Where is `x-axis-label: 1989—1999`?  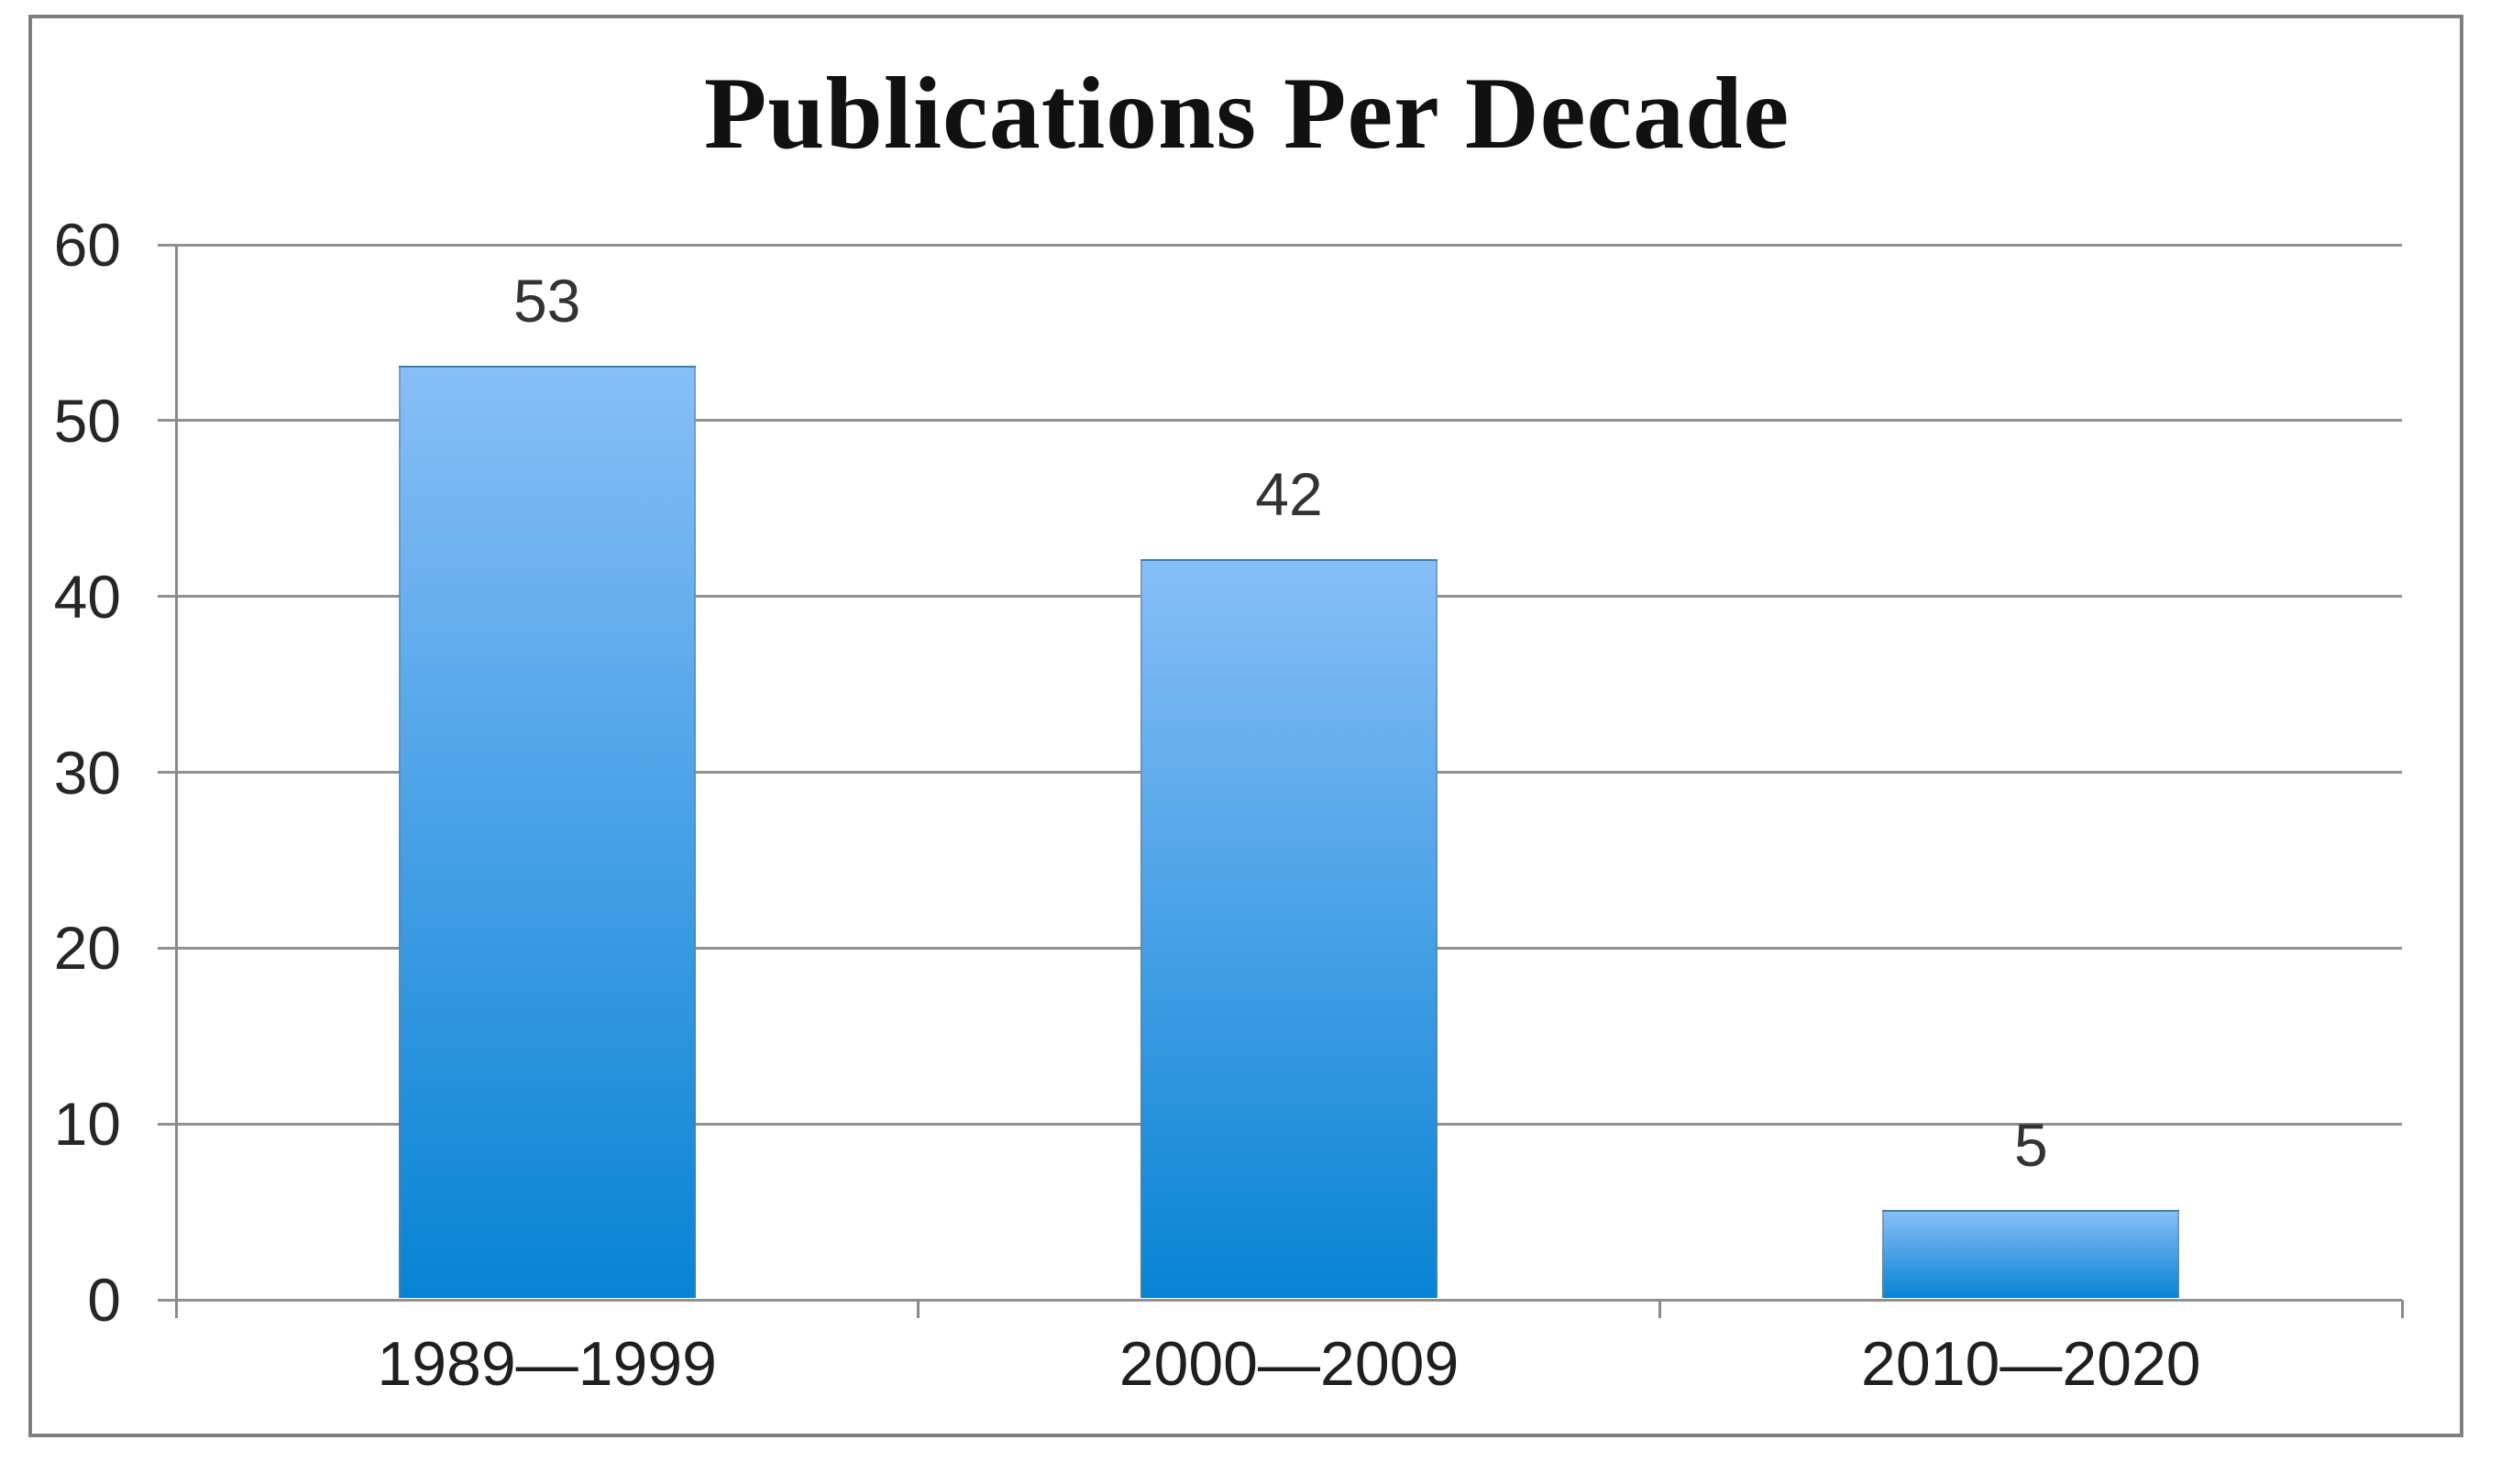
x-axis-label: 1989—1999 is located at coordinates (547, 1364).